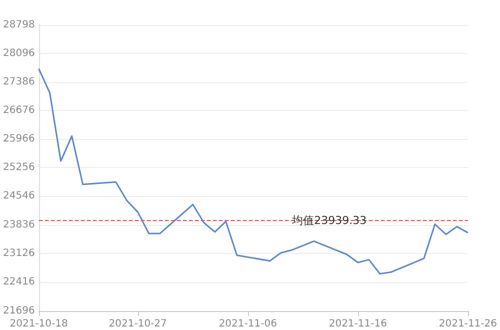 The image size is (500, 330). I want to click on x-tick-label: 2021-10-18, so click(39, 324).